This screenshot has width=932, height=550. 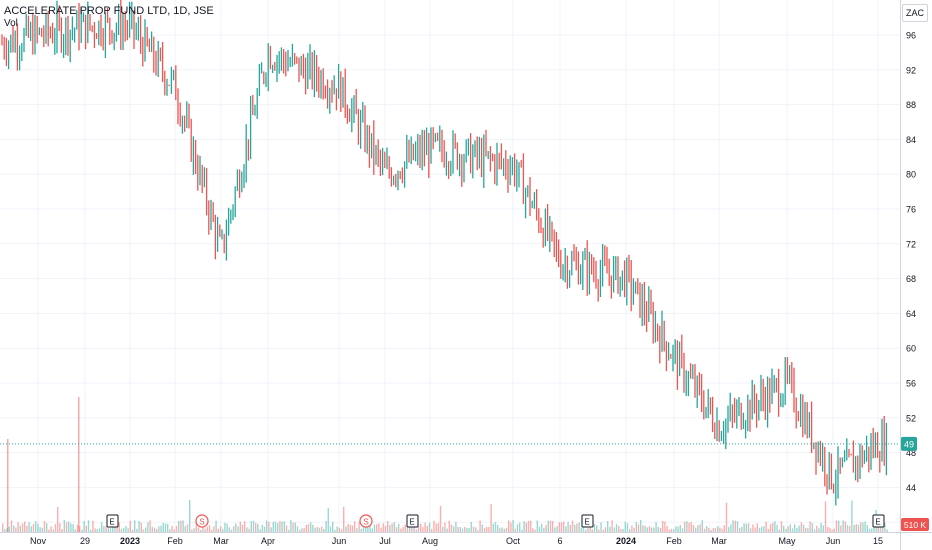 What do you see at coordinates (201, 522) in the screenshot?
I see `event-label: S` at bounding box center [201, 522].